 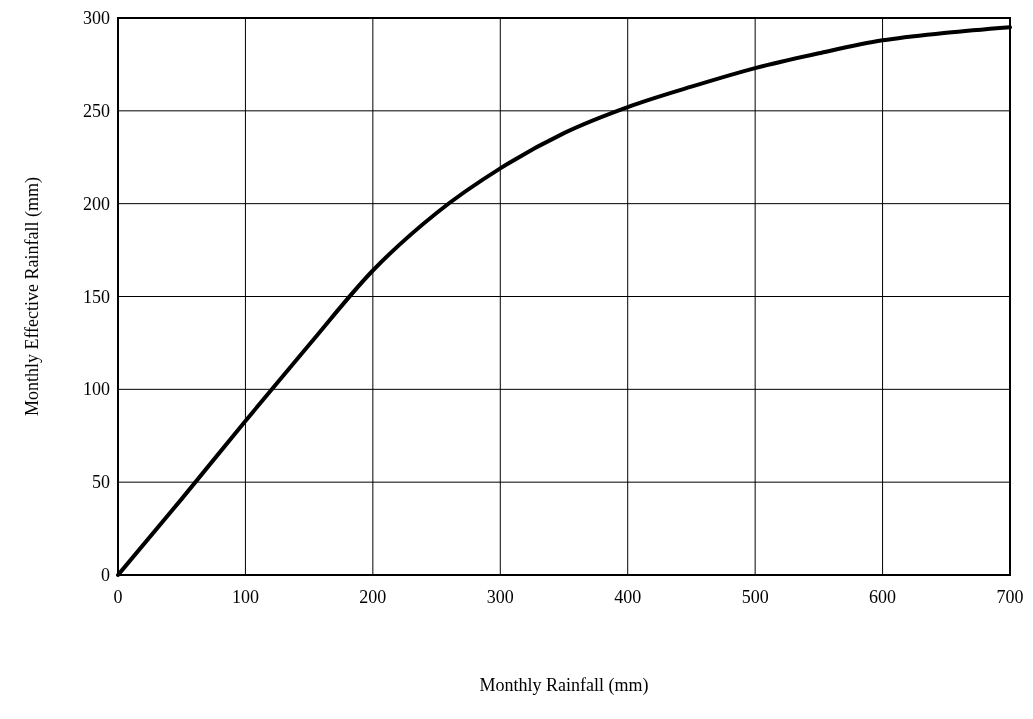 I want to click on x-tick-label: 200, so click(x=373, y=597).